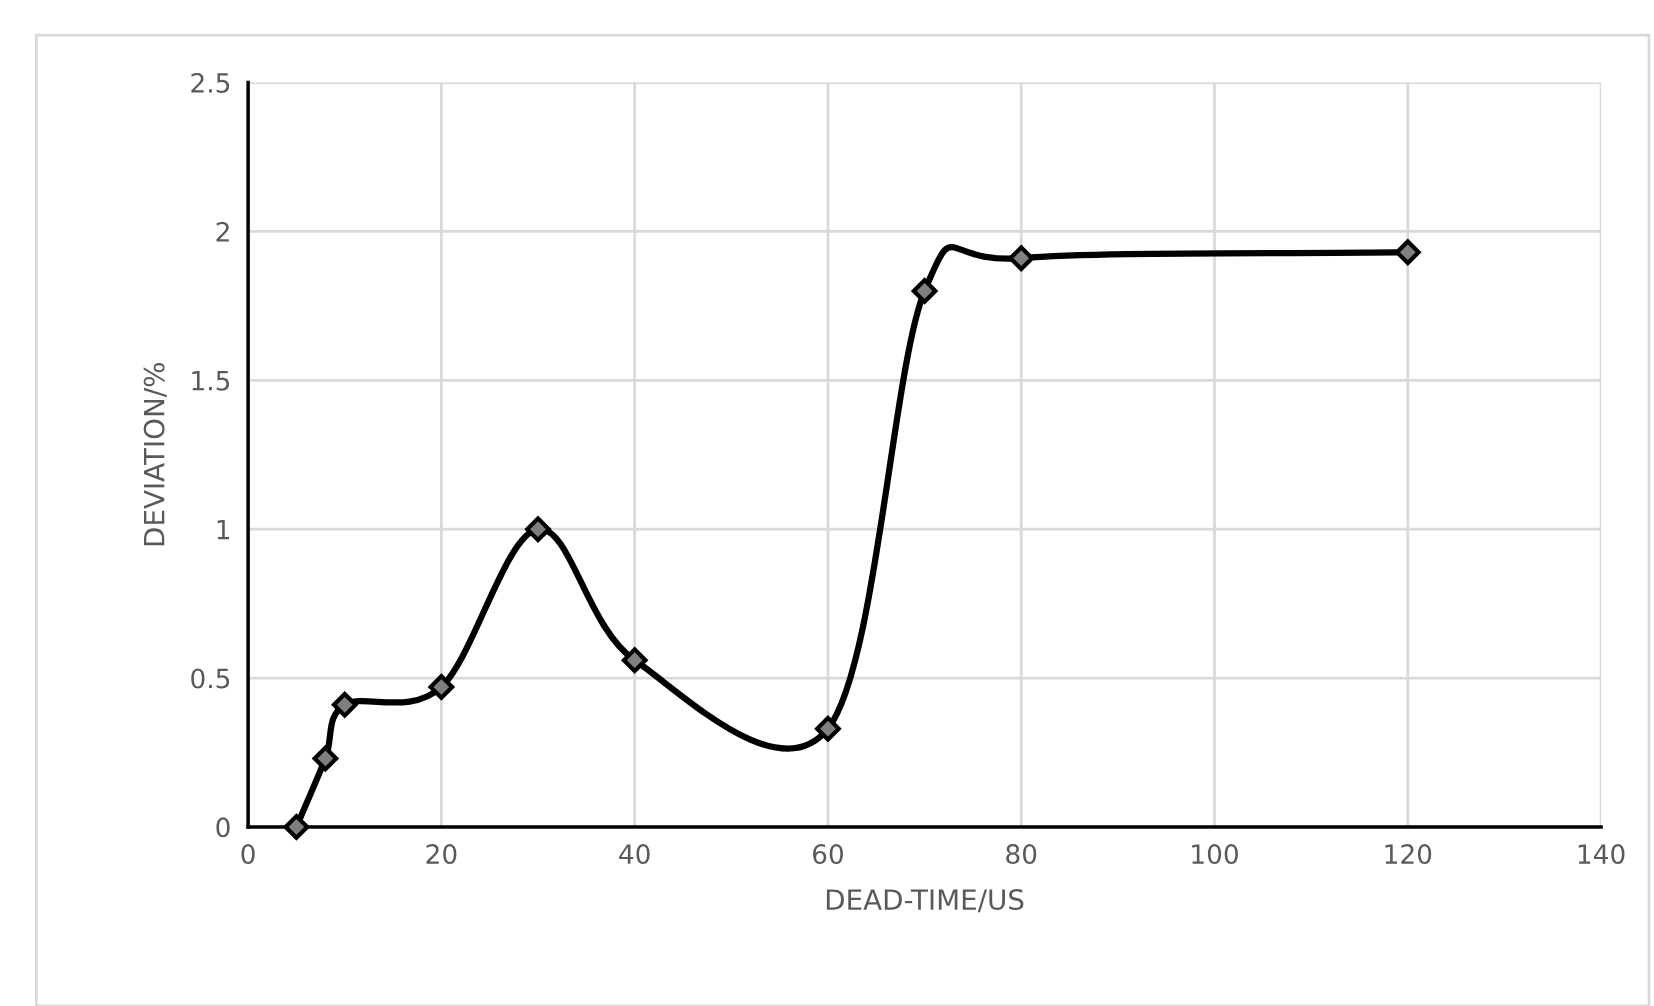 The height and width of the screenshot is (1006, 1654). Describe the element at coordinates (155, 454) in the screenshot. I see `y-axis-title: DEVIATION/%` at that location.